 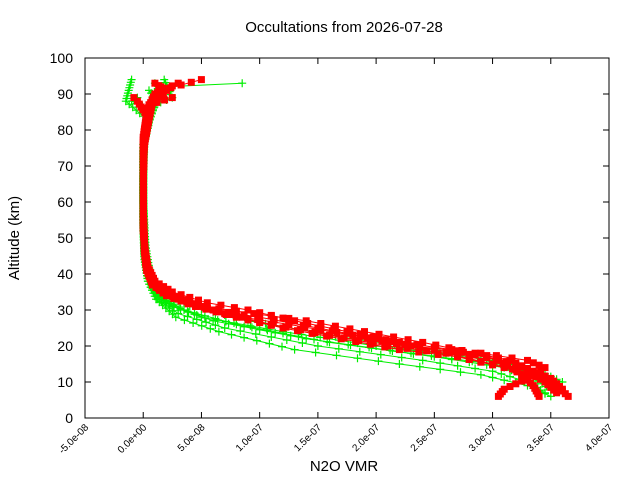 I want to click on x-axis-label: N2O VMR, so click(x=344, y=466).